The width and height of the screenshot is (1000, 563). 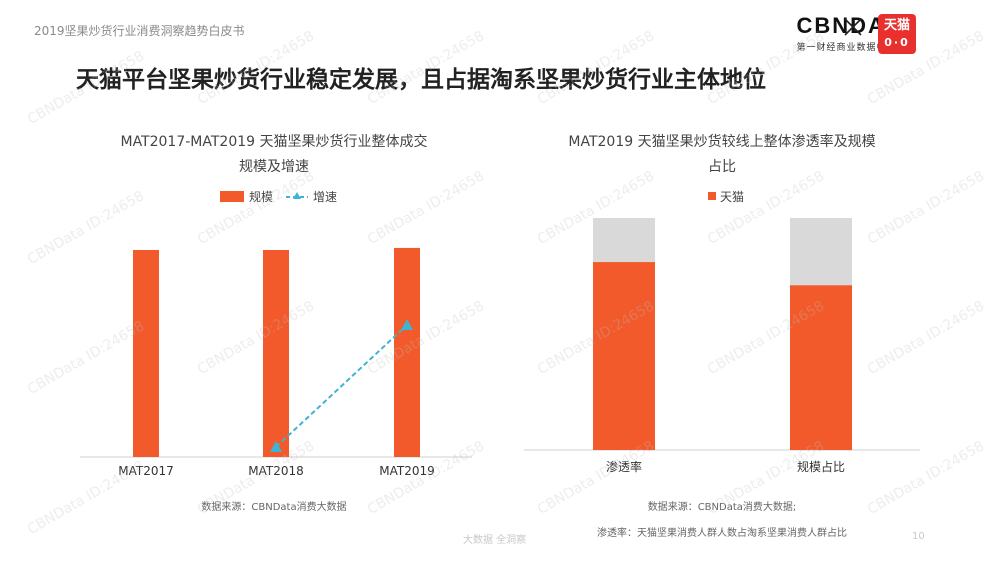 What do you see at coordinates (821, 367) in the screenshot?
I see `chart2-bar-规模占比` at bounding box center [821, 367].